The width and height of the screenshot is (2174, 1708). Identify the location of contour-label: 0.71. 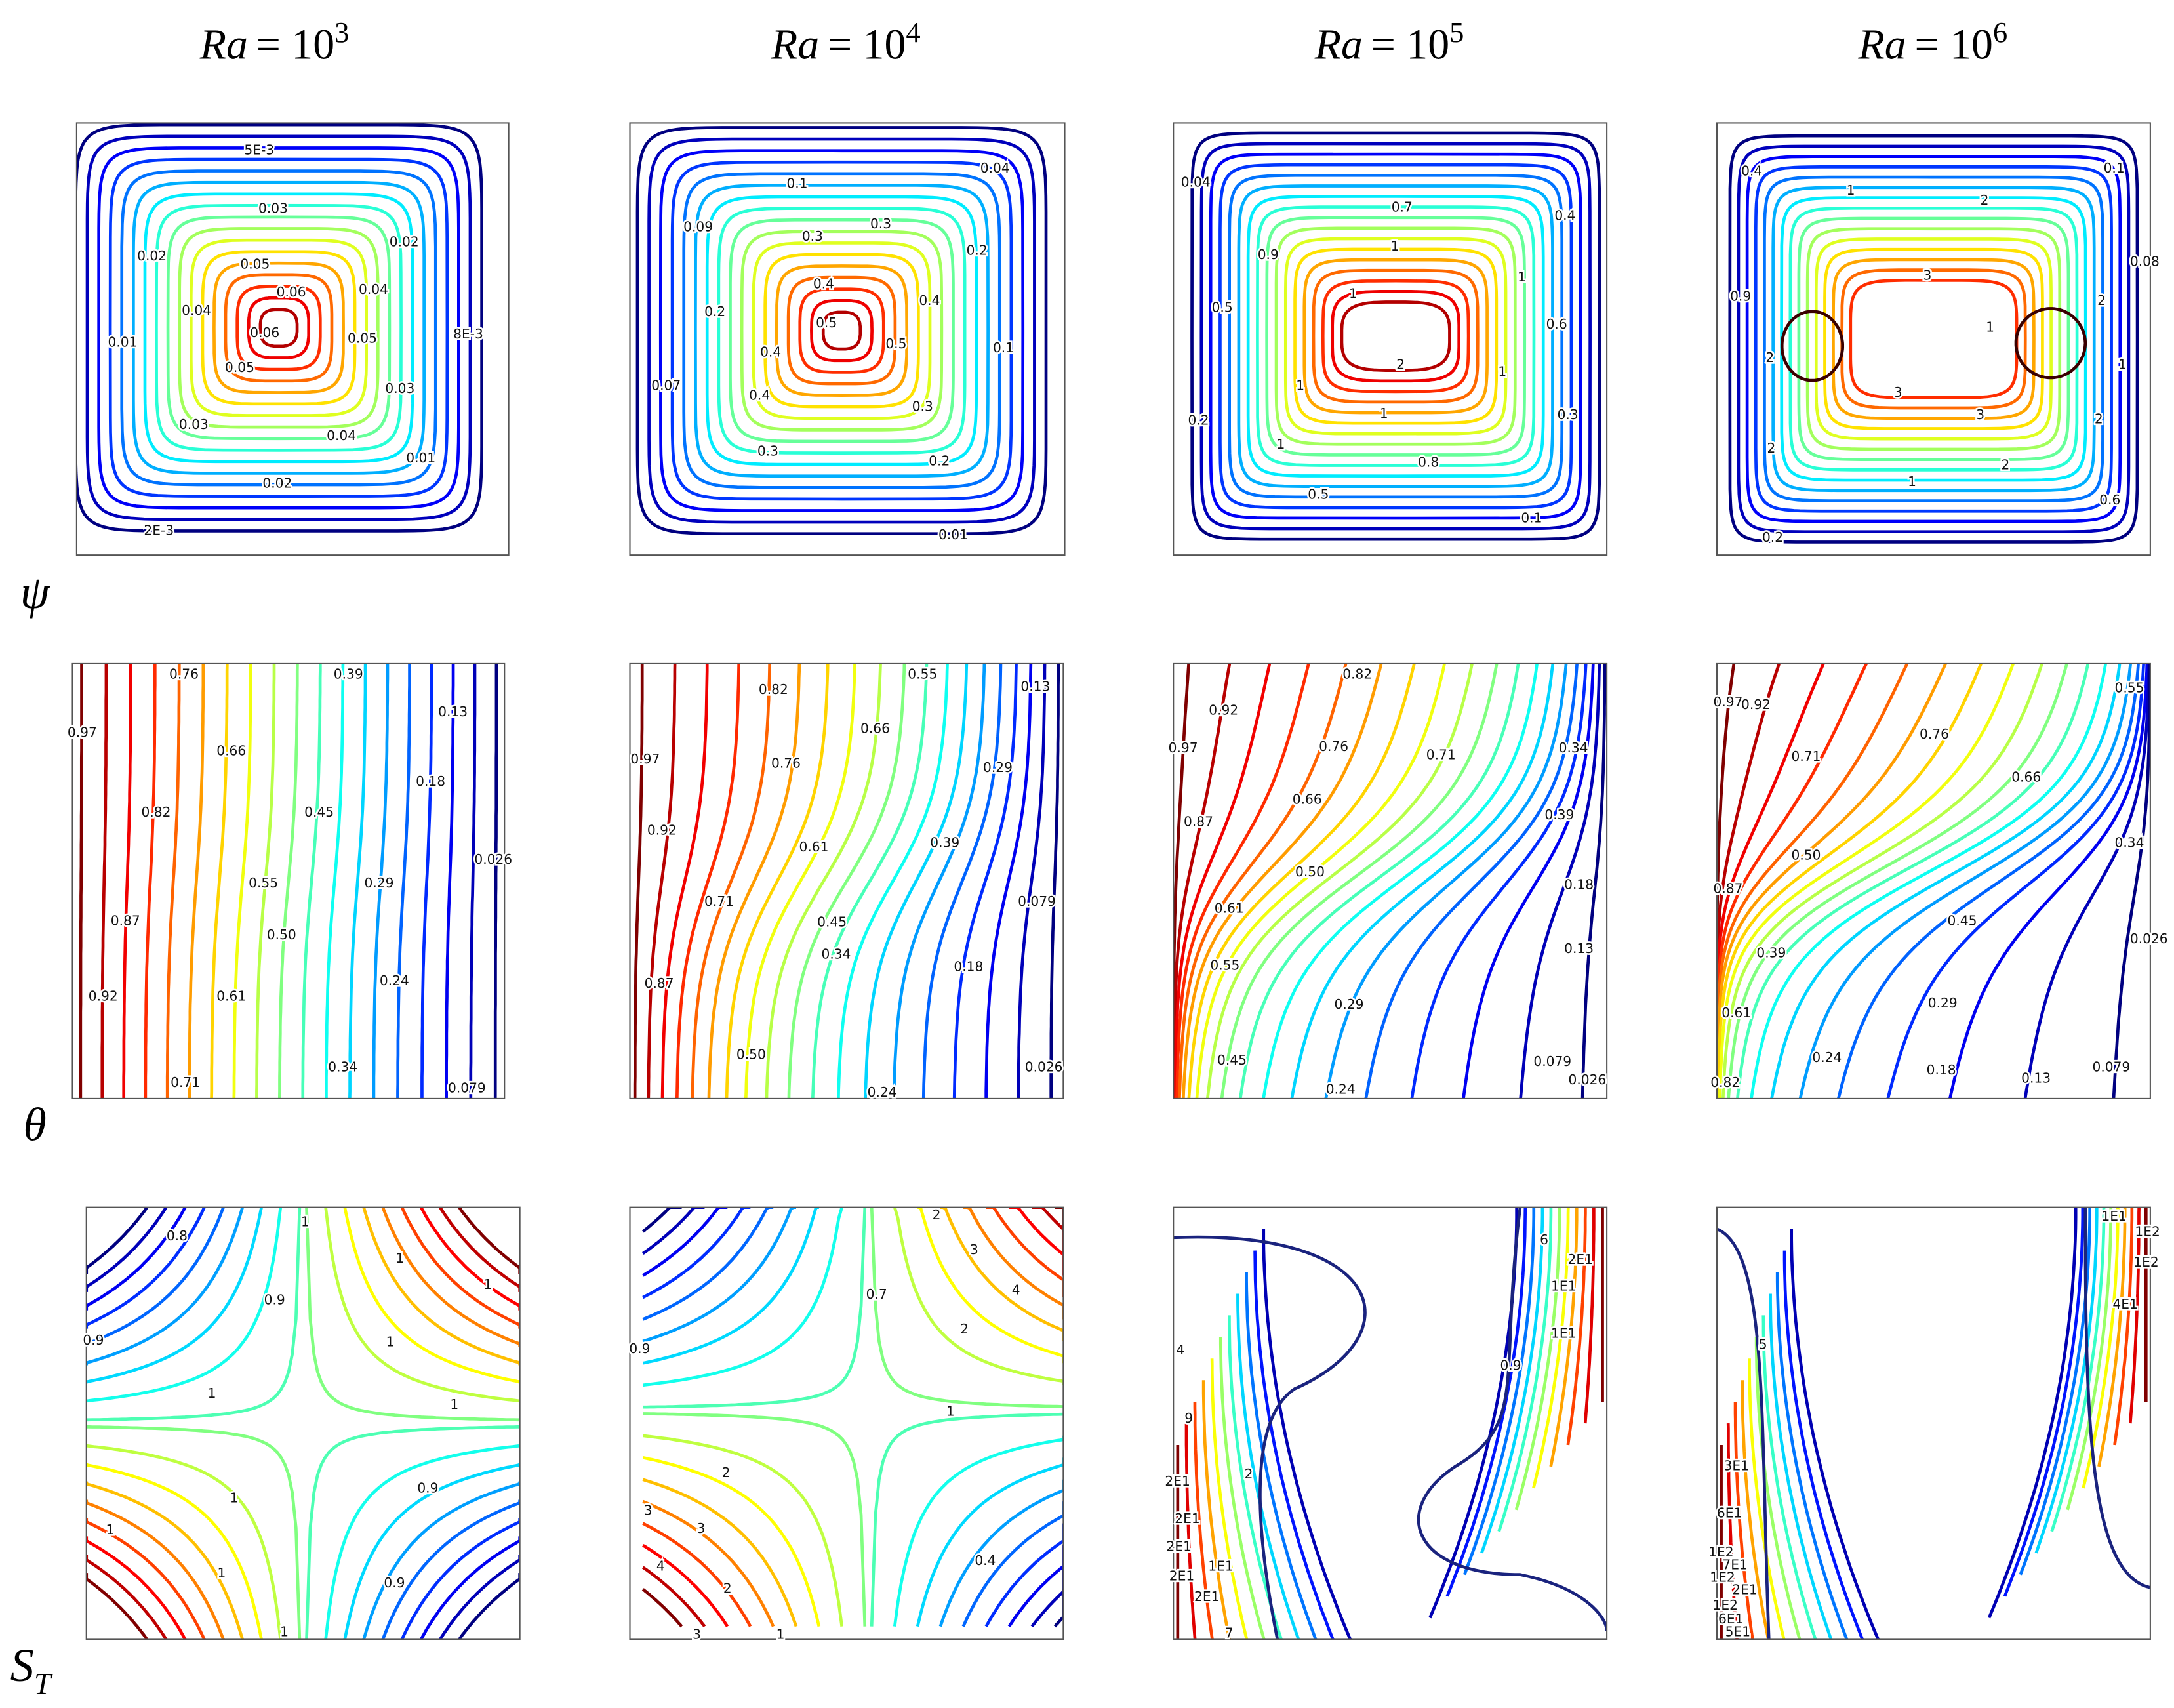
(185, 1082).